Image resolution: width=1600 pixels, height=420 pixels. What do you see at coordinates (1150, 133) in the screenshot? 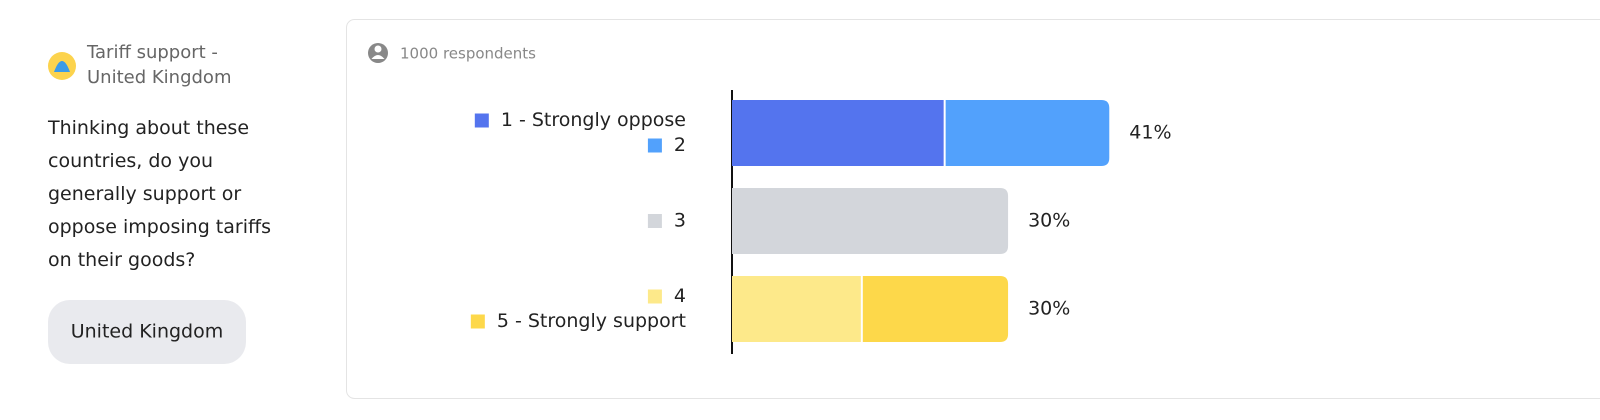
I see `total-label: 41%` at bounding box center [1150, 133].